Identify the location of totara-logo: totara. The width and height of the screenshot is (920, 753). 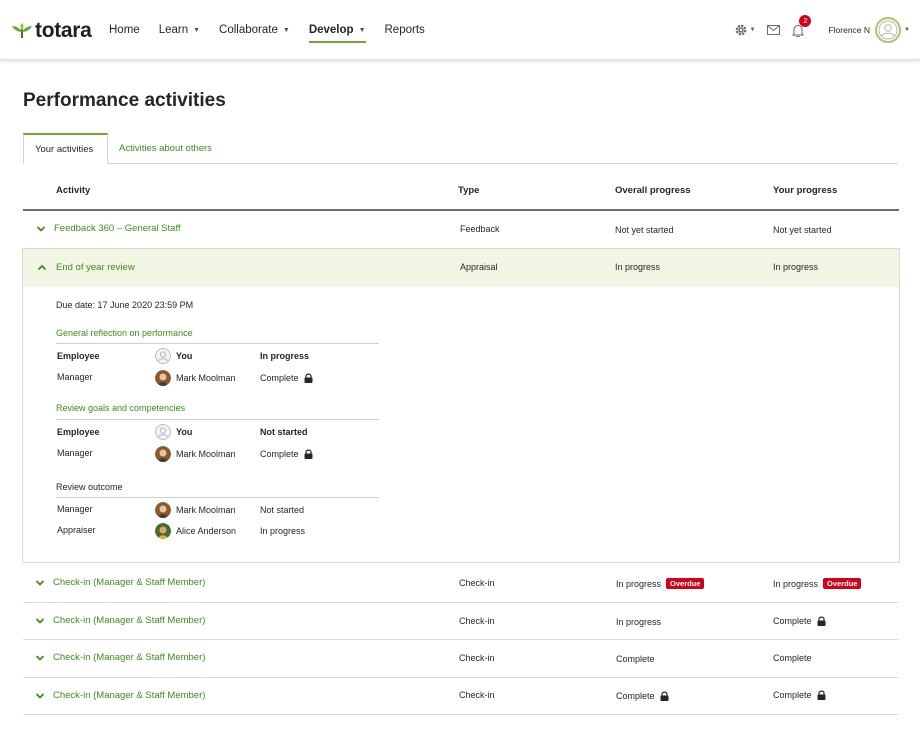
(51, 31).